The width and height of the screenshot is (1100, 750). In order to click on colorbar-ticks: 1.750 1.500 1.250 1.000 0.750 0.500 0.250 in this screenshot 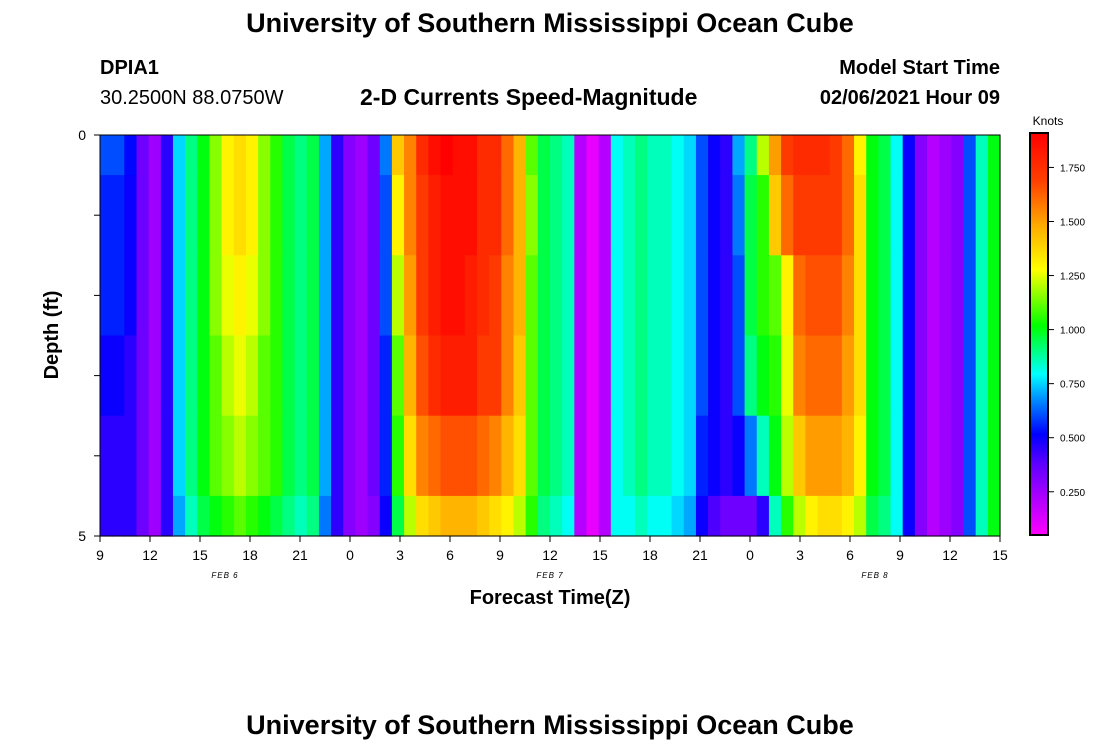, I will do `click(1066, 331)`.